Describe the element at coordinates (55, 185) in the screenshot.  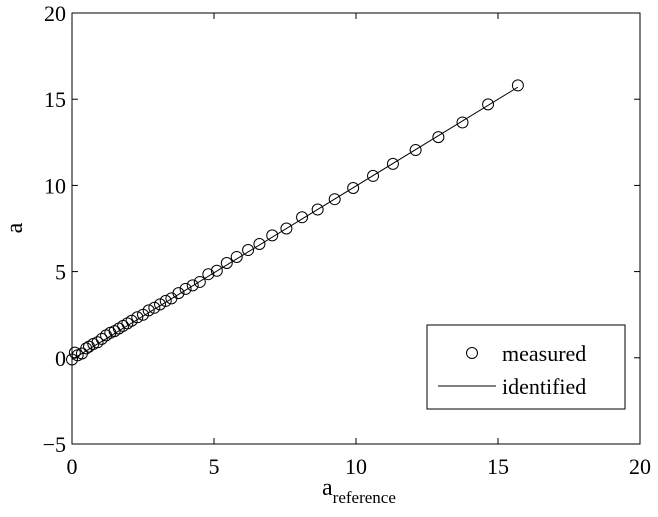
I see `y-tick-label-3: 10` at that location.